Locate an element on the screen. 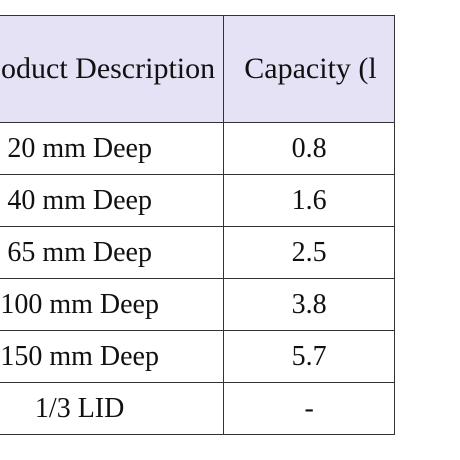  table-row: 150 mm Deep 5.7 is located at coordinates (197, 356).